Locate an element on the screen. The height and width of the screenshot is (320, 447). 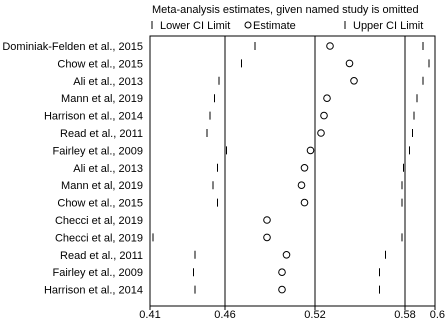
x-tick-label: 0.58 is located at coordinates (404, 314).